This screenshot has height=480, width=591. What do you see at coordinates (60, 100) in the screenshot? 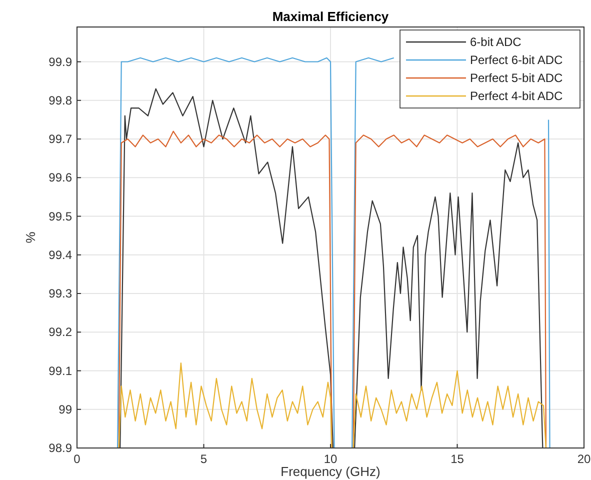
I see `y-tick-label: 99.8` at bounding box center [60, 100].